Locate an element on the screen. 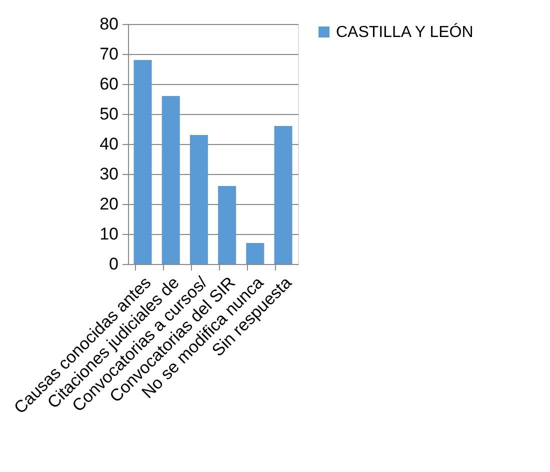 The height and width of the screenshot is (472, 550). y-tick-label: 80 is located at coordinates (109, 24).